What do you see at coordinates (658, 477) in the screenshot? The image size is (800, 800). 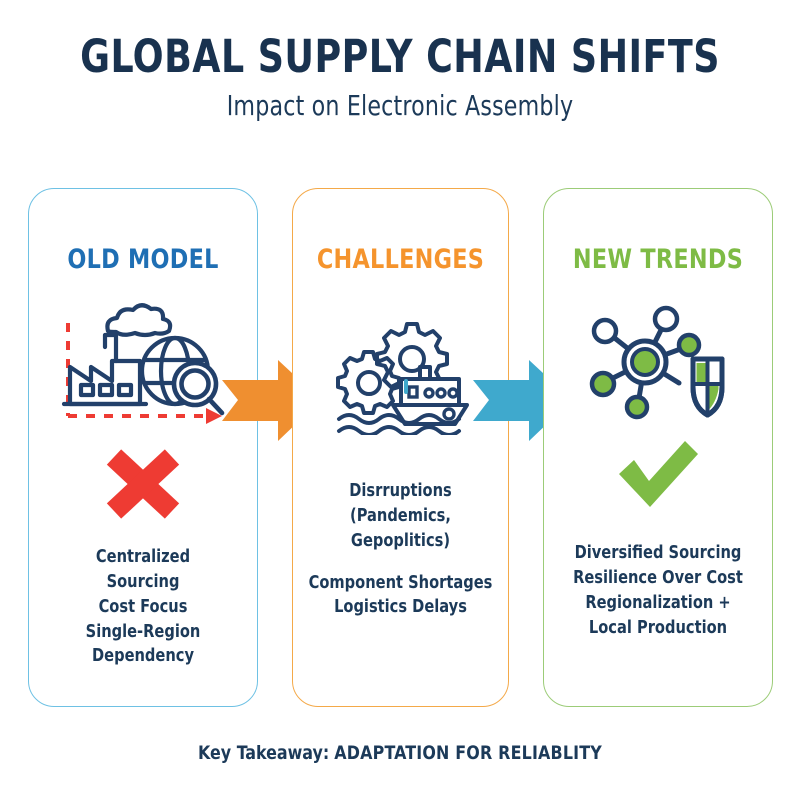 I see `green-check-mark` at bounding box center [658, 477].